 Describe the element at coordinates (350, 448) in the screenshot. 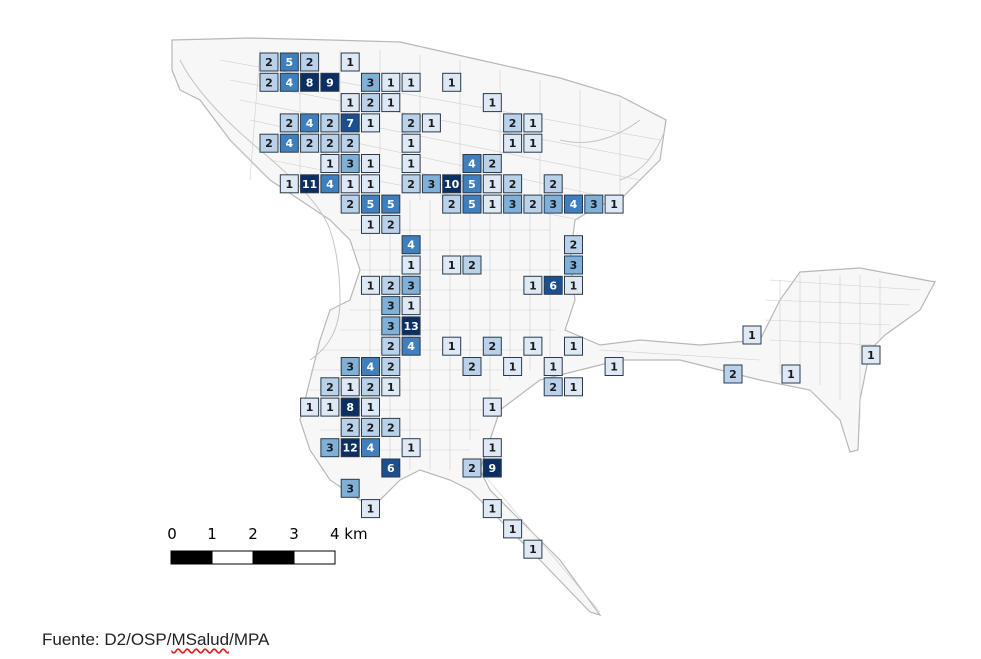

I see `grid-cell: 12` at that location.